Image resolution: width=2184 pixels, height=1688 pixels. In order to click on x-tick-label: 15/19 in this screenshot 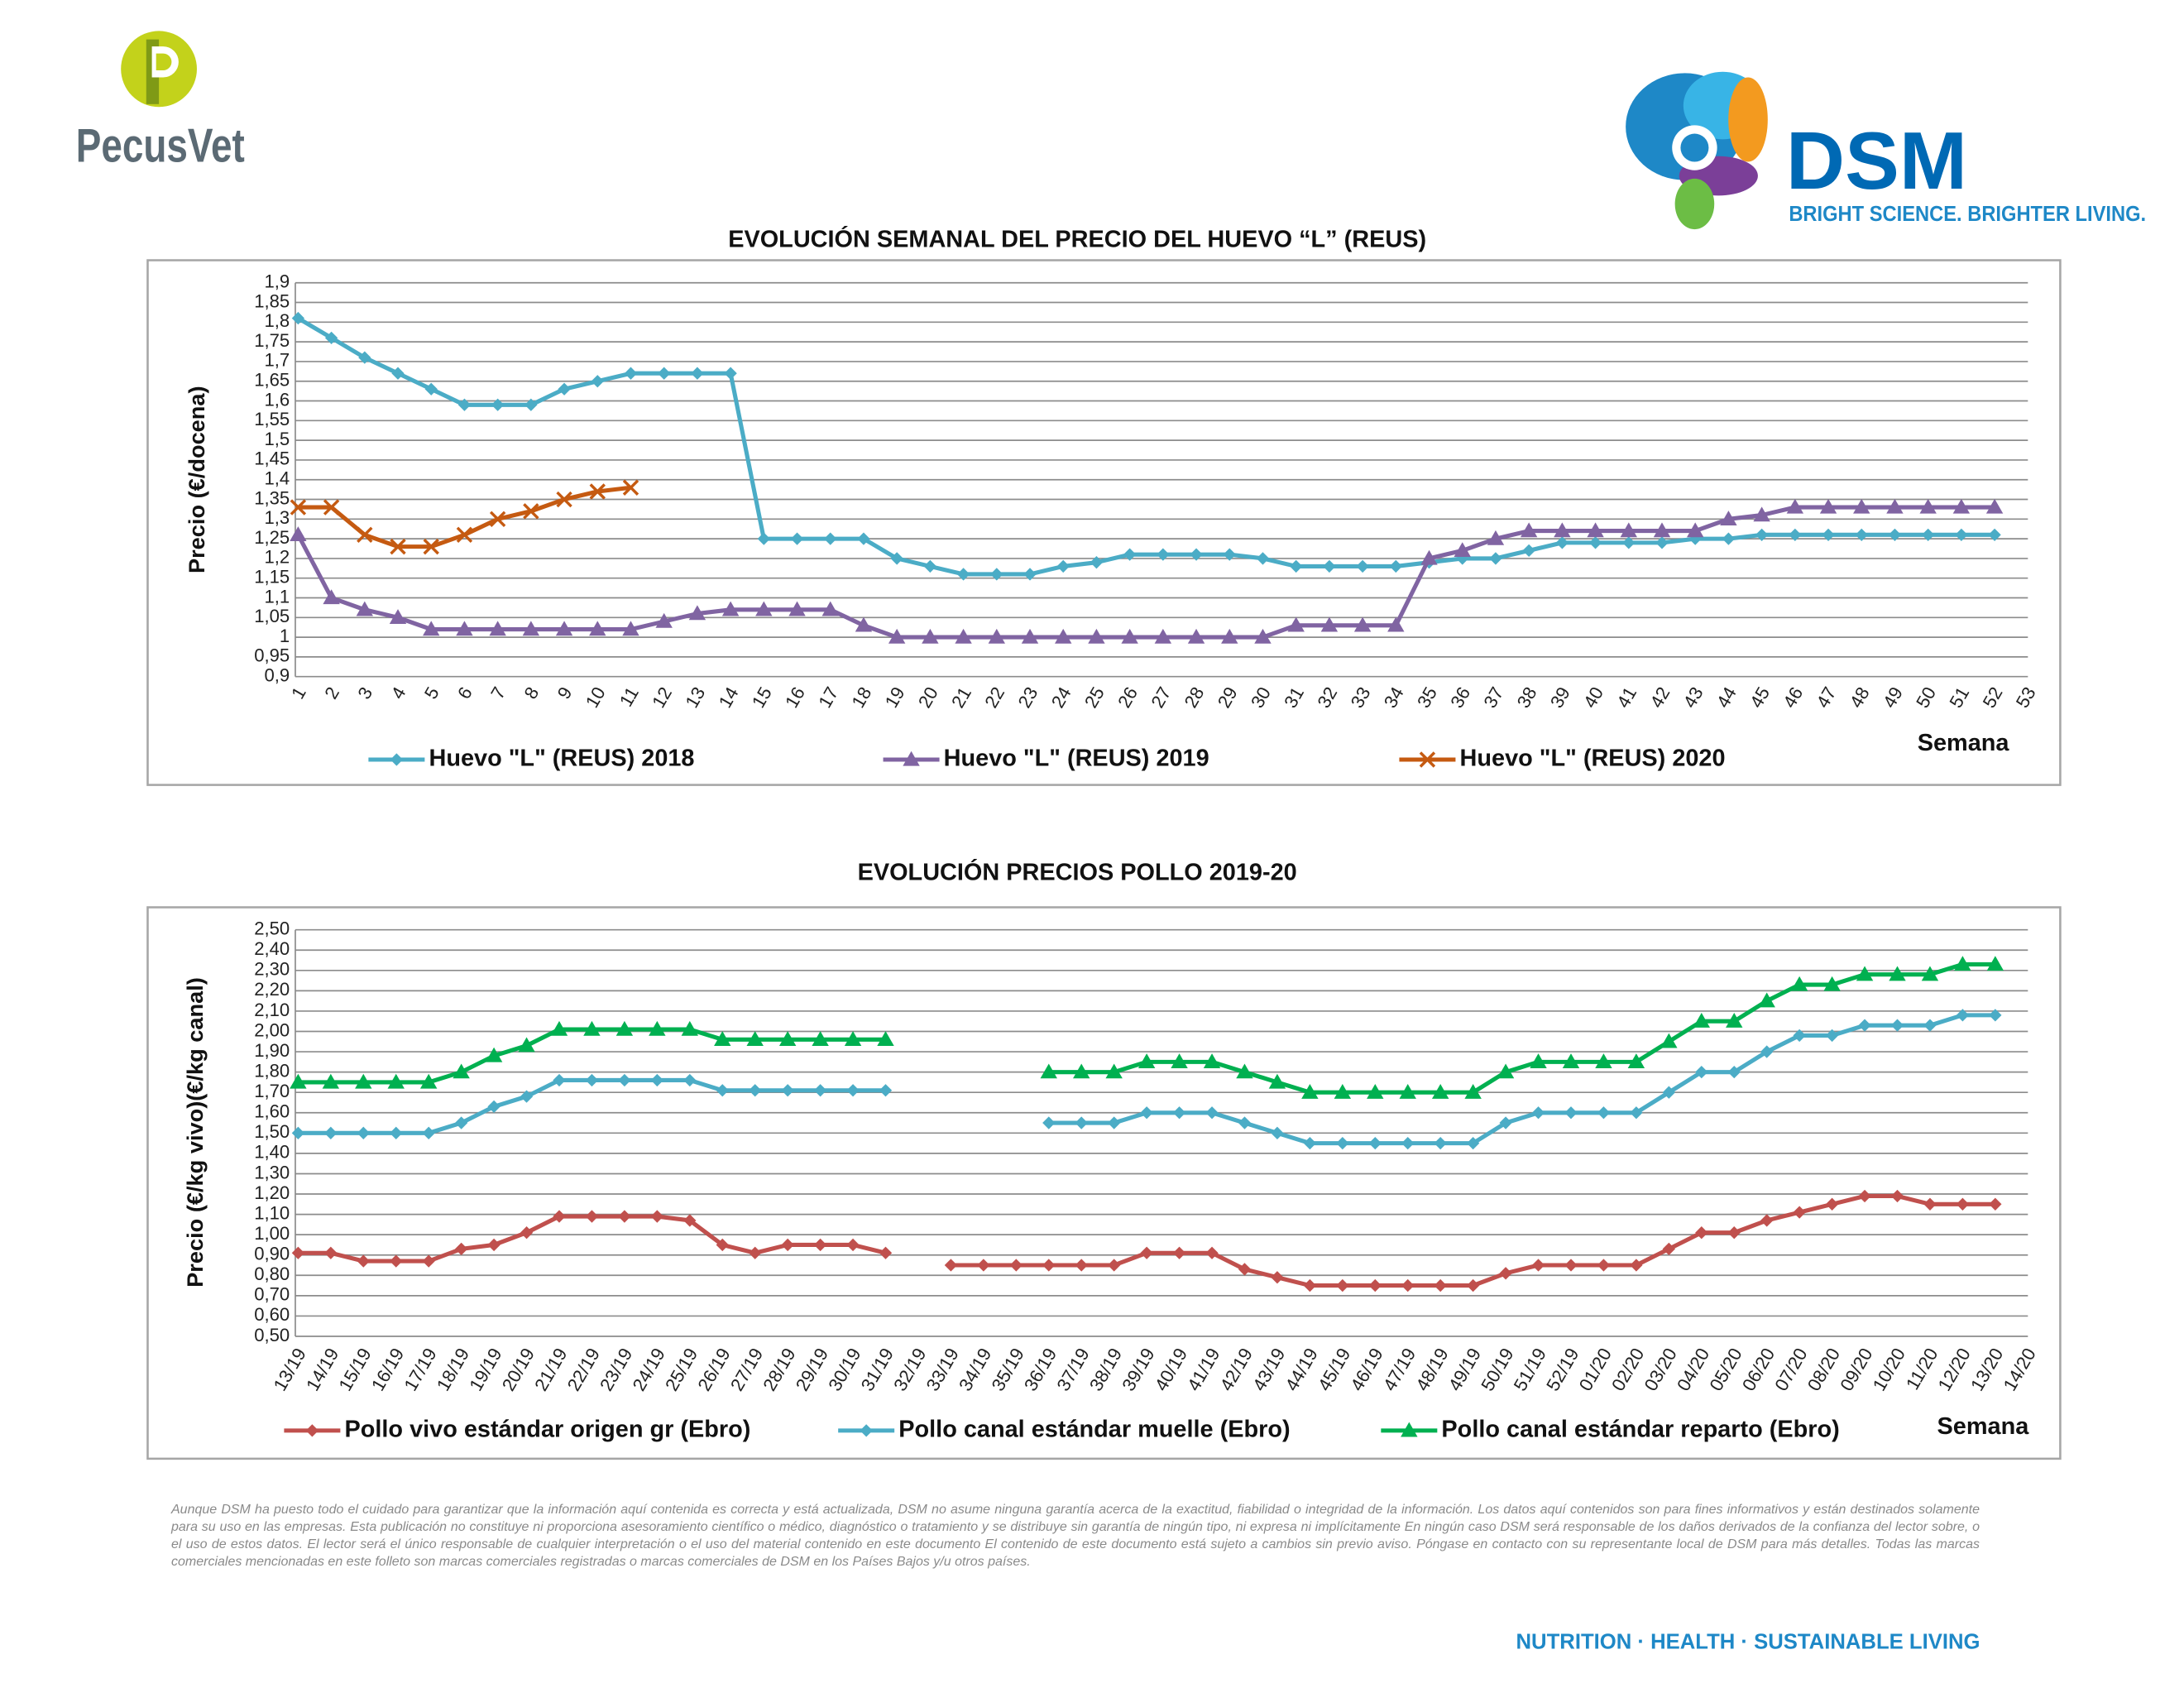, I will do `click(354, 1369)`.